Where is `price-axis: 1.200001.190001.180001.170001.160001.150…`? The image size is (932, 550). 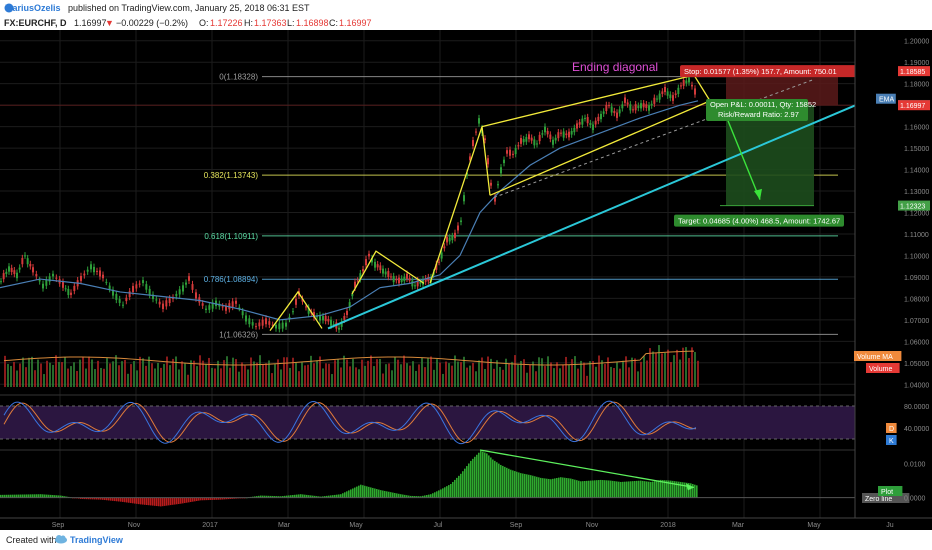 price-axis: 1.200001.190001.180001.170001.160001.150… is located at coordinates (893, 274).